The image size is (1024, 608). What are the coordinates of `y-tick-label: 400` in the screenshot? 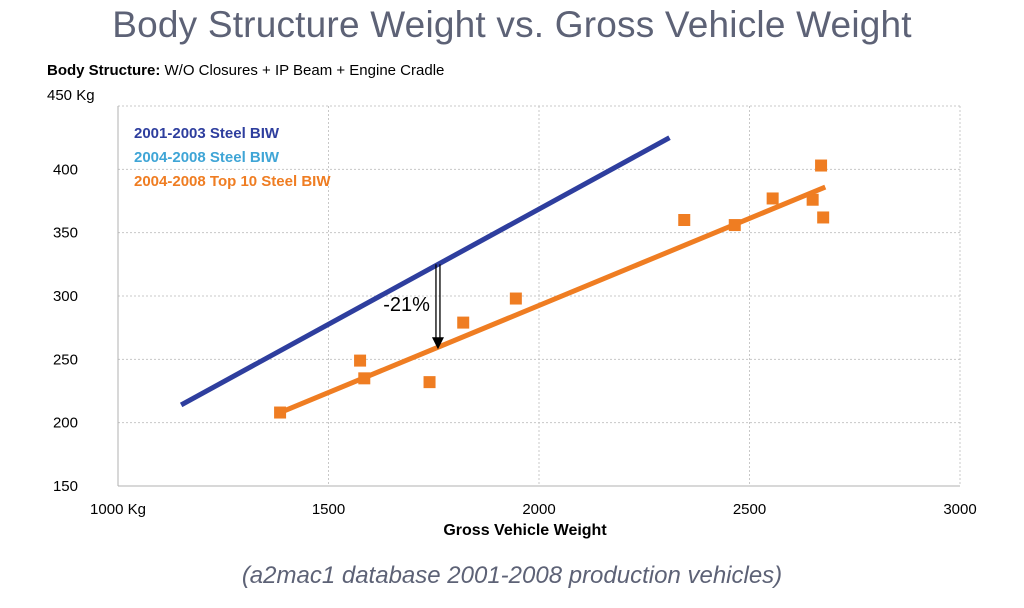 It's located at (65, 169).